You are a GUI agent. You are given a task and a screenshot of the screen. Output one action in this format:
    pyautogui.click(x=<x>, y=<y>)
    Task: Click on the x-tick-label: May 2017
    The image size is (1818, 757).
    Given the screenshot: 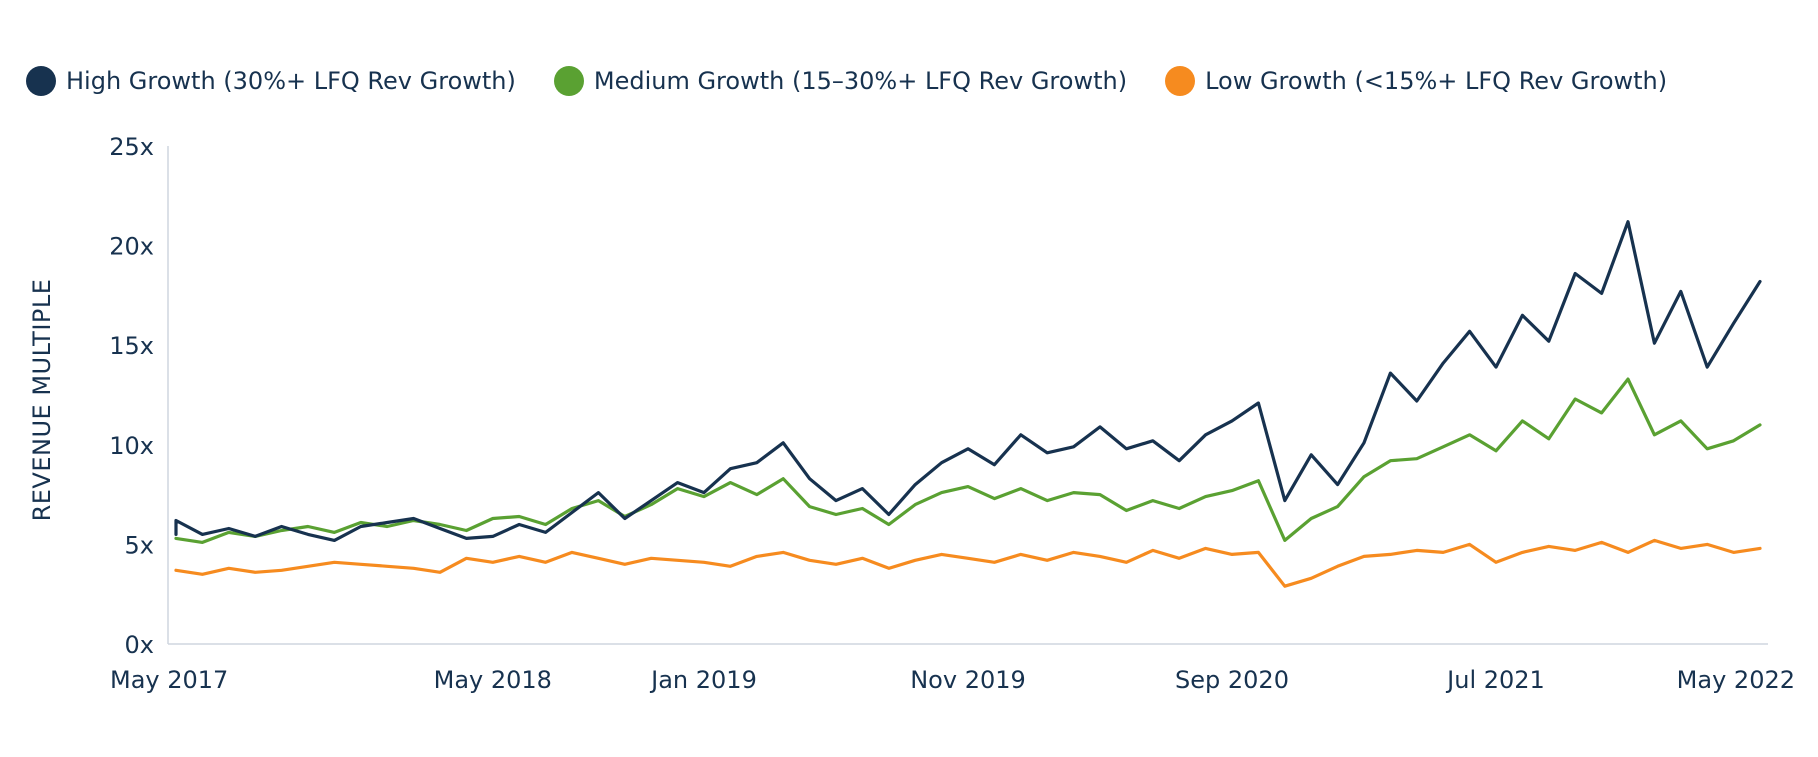 What is the action you would take?
    pyautogui.click(x=169, y=680)
    